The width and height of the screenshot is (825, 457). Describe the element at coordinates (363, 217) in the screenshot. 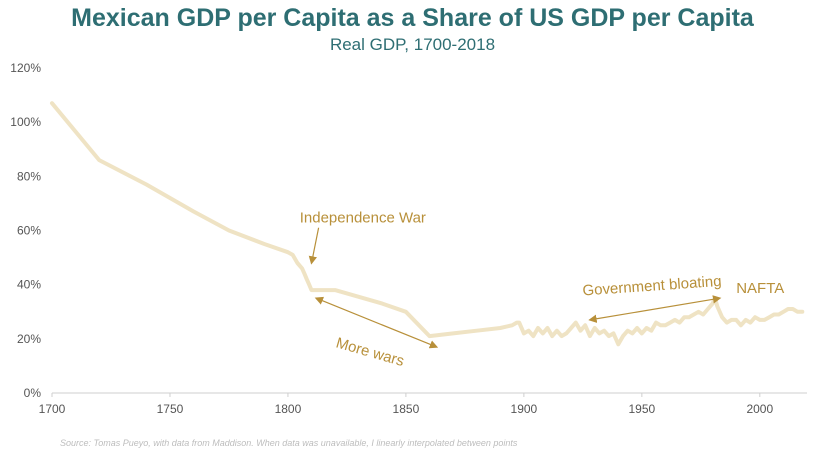

I see `annotation-independence-war: Independence War` at that location.